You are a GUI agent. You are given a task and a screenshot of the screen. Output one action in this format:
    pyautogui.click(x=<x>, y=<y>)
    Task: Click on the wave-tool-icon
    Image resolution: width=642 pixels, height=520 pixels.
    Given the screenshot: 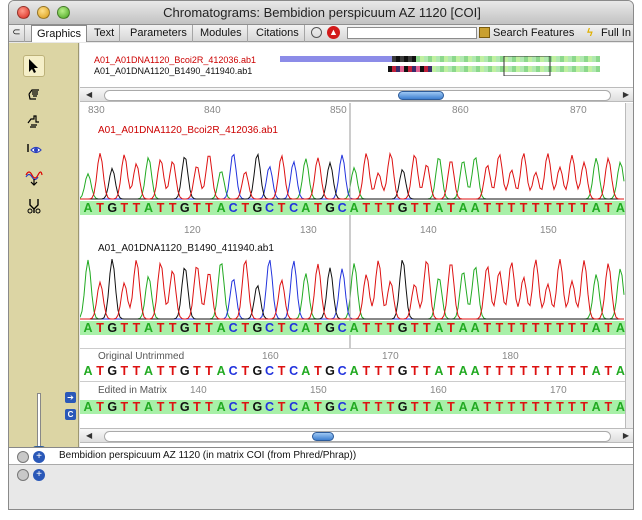 What is the action you would take?
    pyautogui.click(x=34, y=178)
    